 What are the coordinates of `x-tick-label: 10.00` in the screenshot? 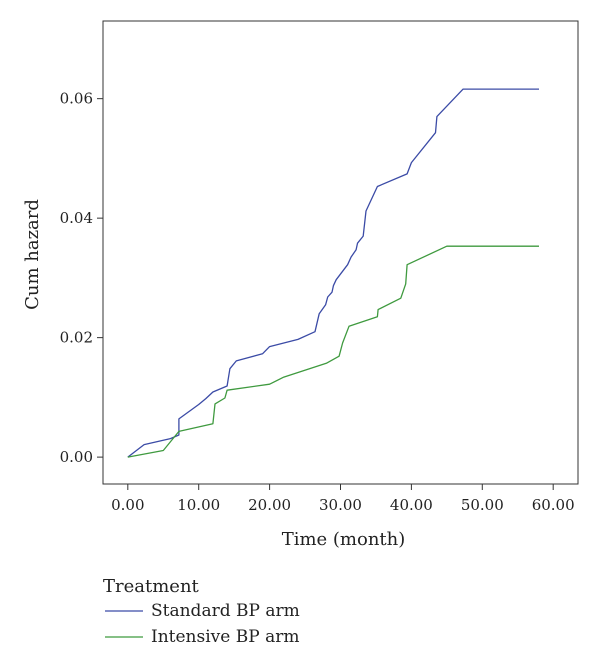 It's located at (198, 505).